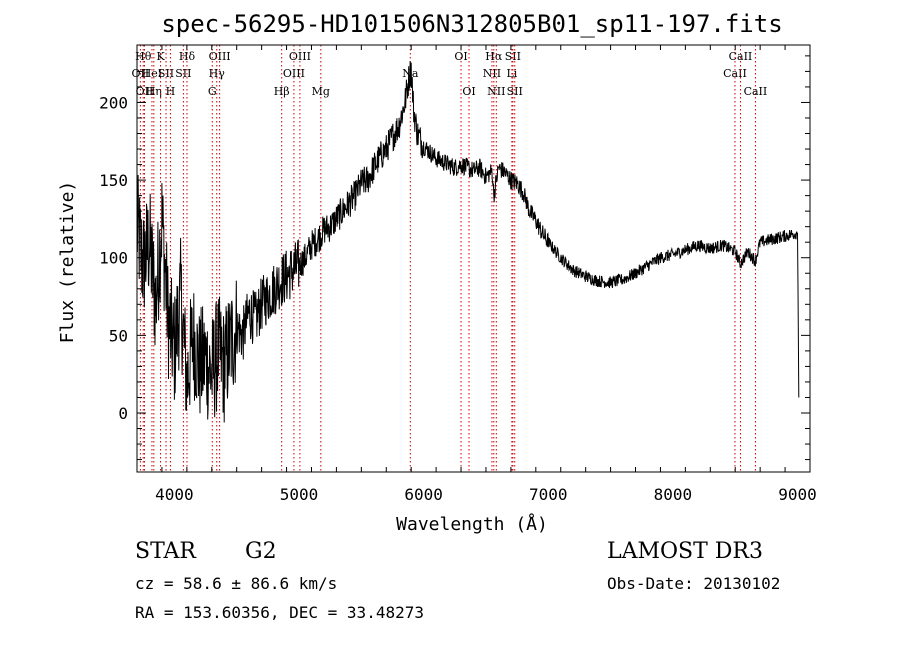  What do you see at coordinates (217, 73) in the screenshot?
I see `spectral-line-label: Hγ` at bounding box center [217, 73].